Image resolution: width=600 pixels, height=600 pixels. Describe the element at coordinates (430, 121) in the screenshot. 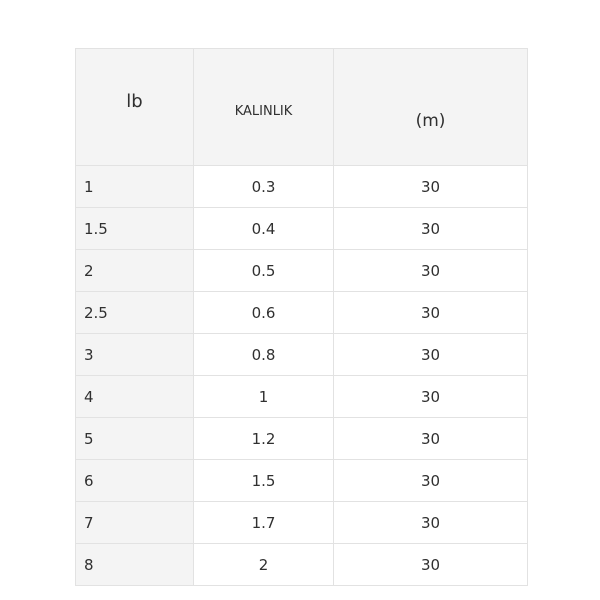

I see `column-header-m-label: (m)` at that location.